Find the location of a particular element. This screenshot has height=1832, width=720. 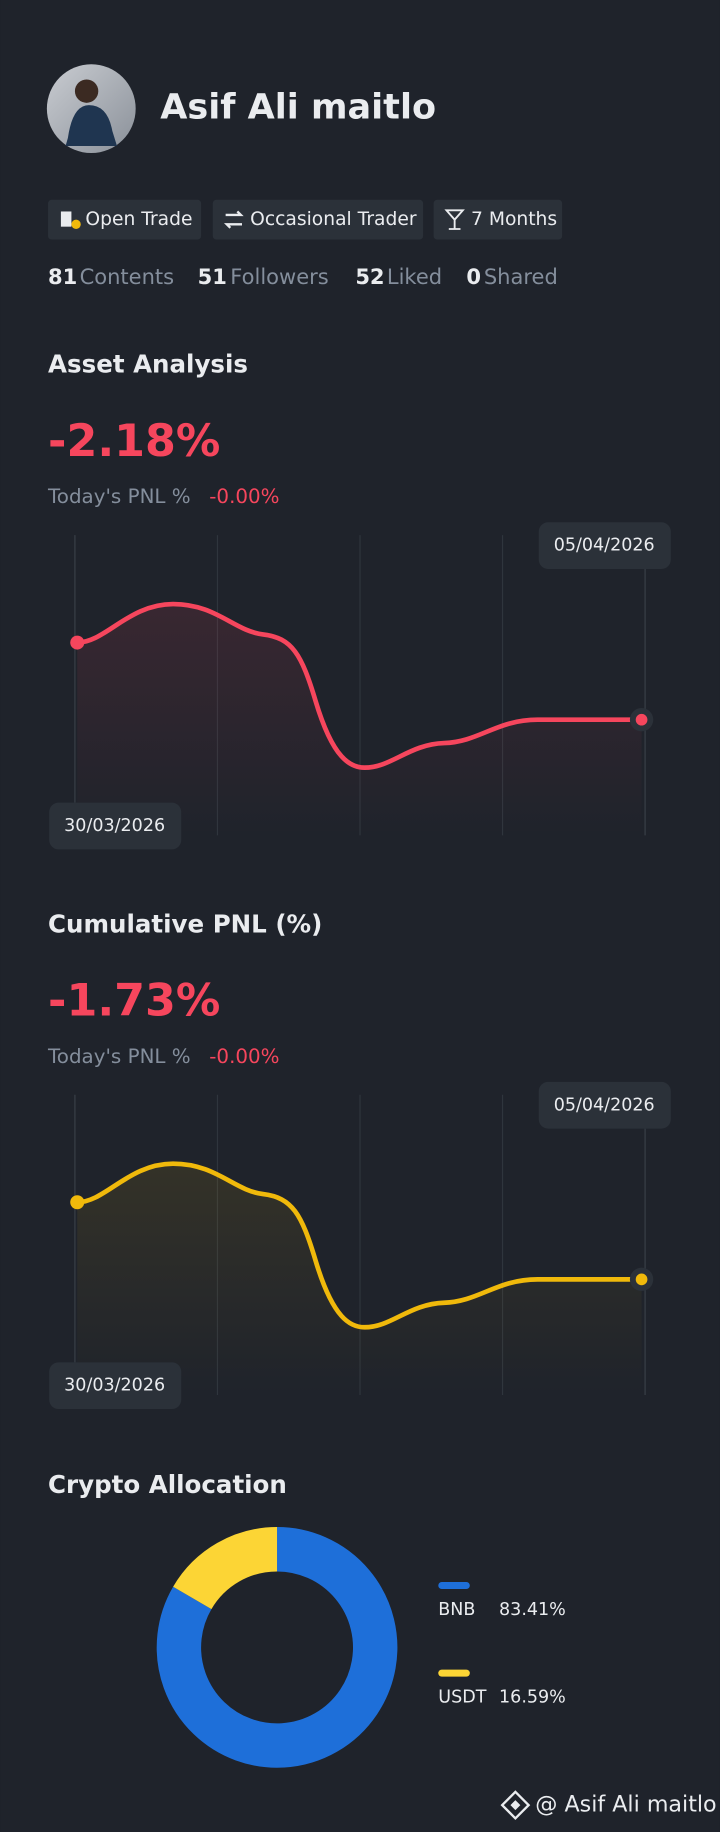

stat-label: Liked is located at coordinates (414, 276).